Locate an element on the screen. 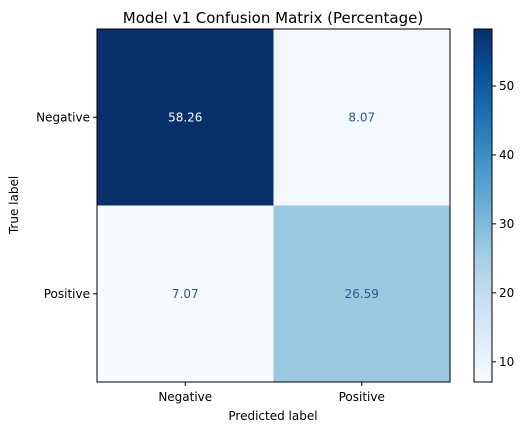  colorbar-tick-label: 40 is located at coordinates (506, 155).